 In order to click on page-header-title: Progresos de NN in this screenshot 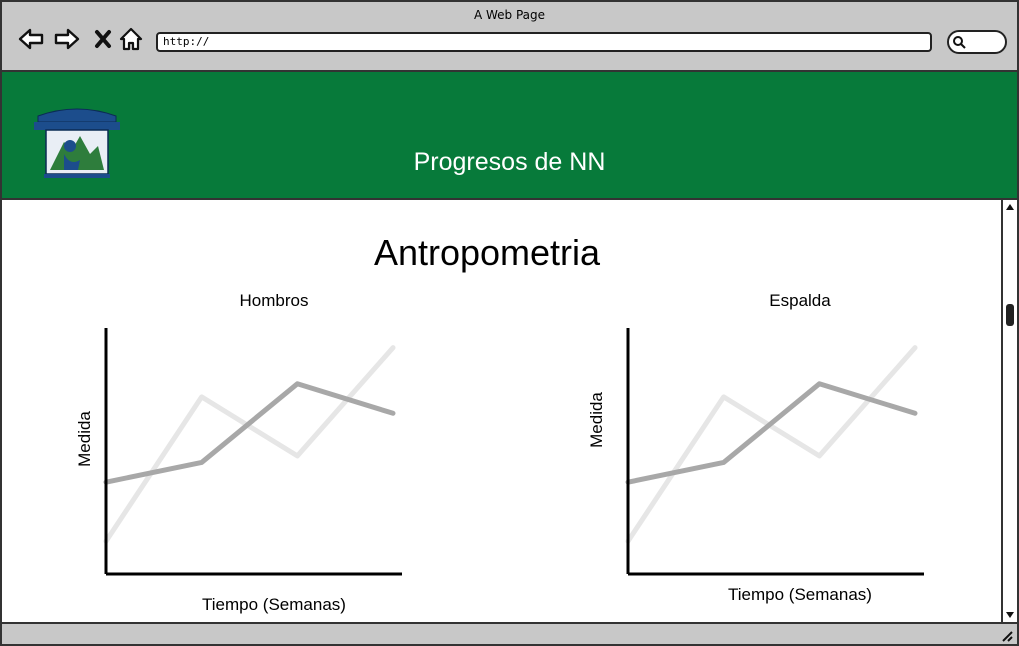, I will do `click(509, 162)`.